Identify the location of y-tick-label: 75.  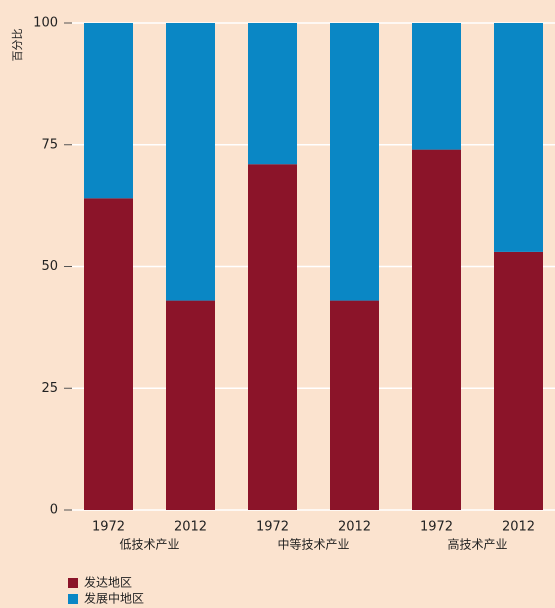
(49, 144).